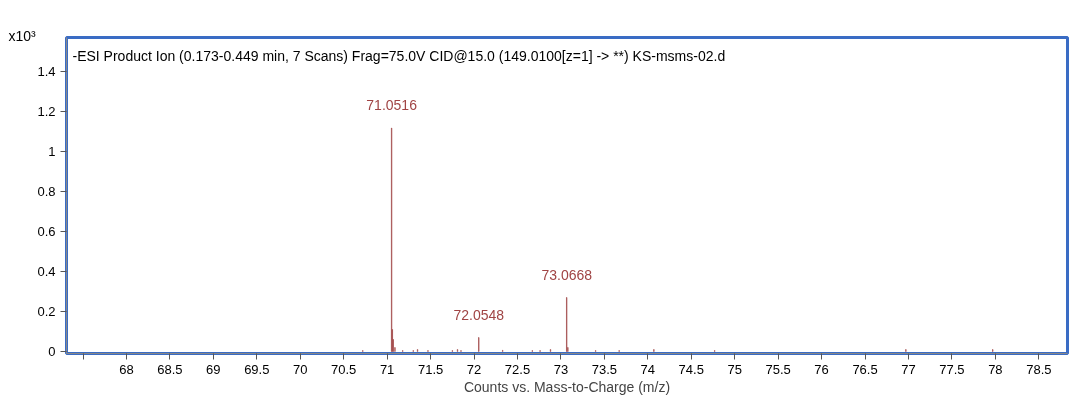 Image resolution: width=1071 pixels, height=405 pixels. I want to click on y-tick-label: 1.4, so click(46, 71).